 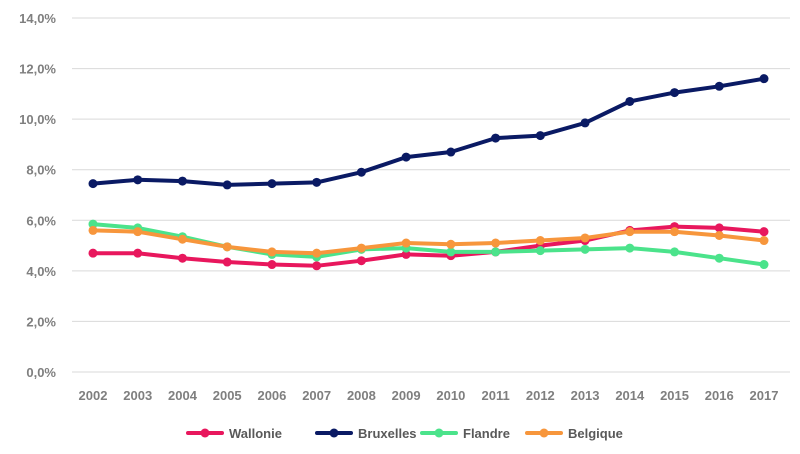 I want to click on legend-item-wallonie: Wallonie, so click(x=234, y=433).